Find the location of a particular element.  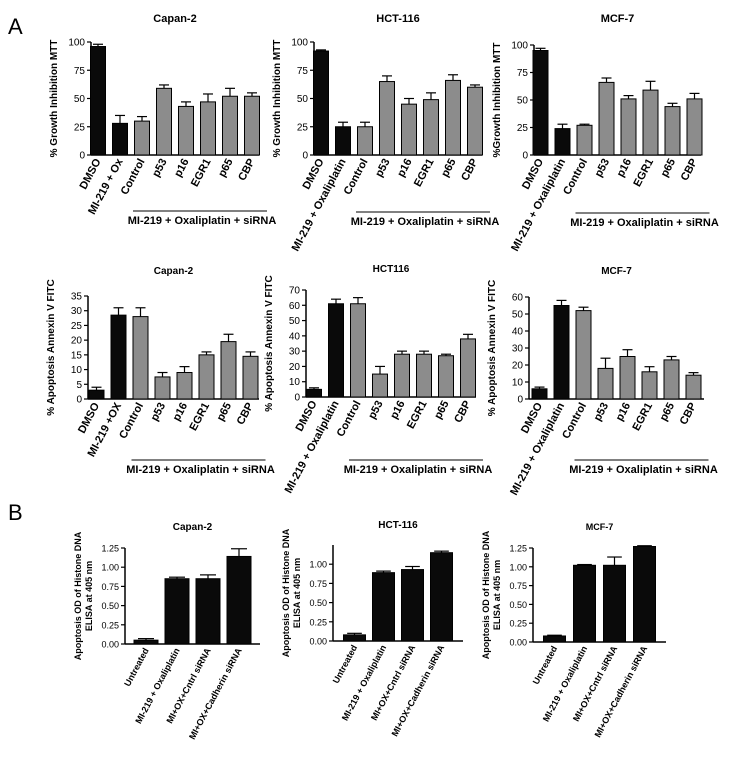

y-axis-label: %Growth Inhibition MTT is located at coordinates (497, 100).